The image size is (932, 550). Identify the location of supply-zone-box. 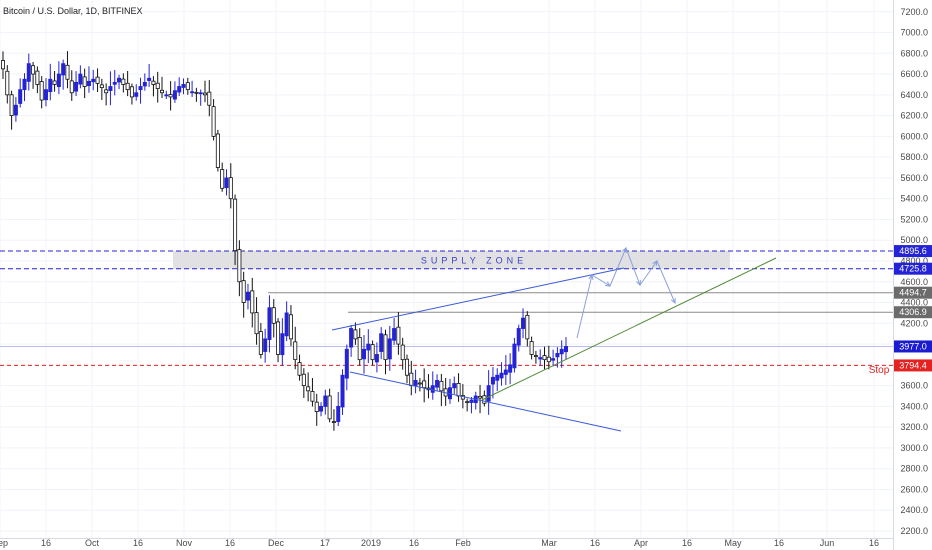
(451, 260).